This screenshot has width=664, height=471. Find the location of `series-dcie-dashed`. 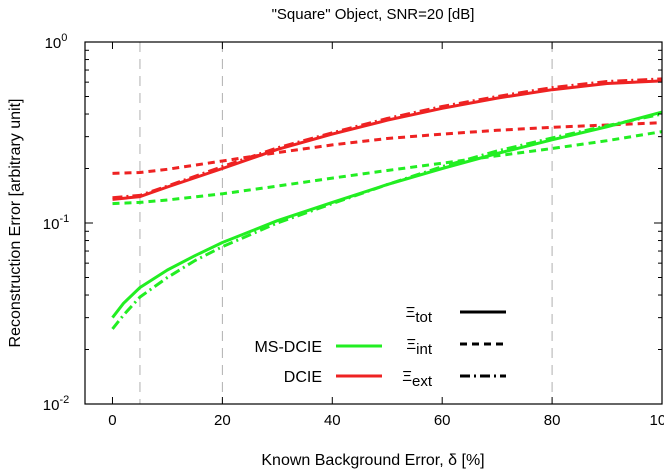

series-dcie-dashed is located at coordinates (387, 148).